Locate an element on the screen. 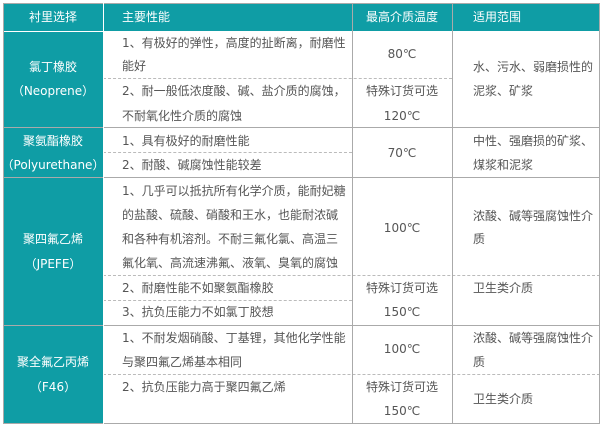 The image size is (600, 427). performance-line: 2、抗负压能力高于聚四氟乙烯 is located at coordinates (204, 387).